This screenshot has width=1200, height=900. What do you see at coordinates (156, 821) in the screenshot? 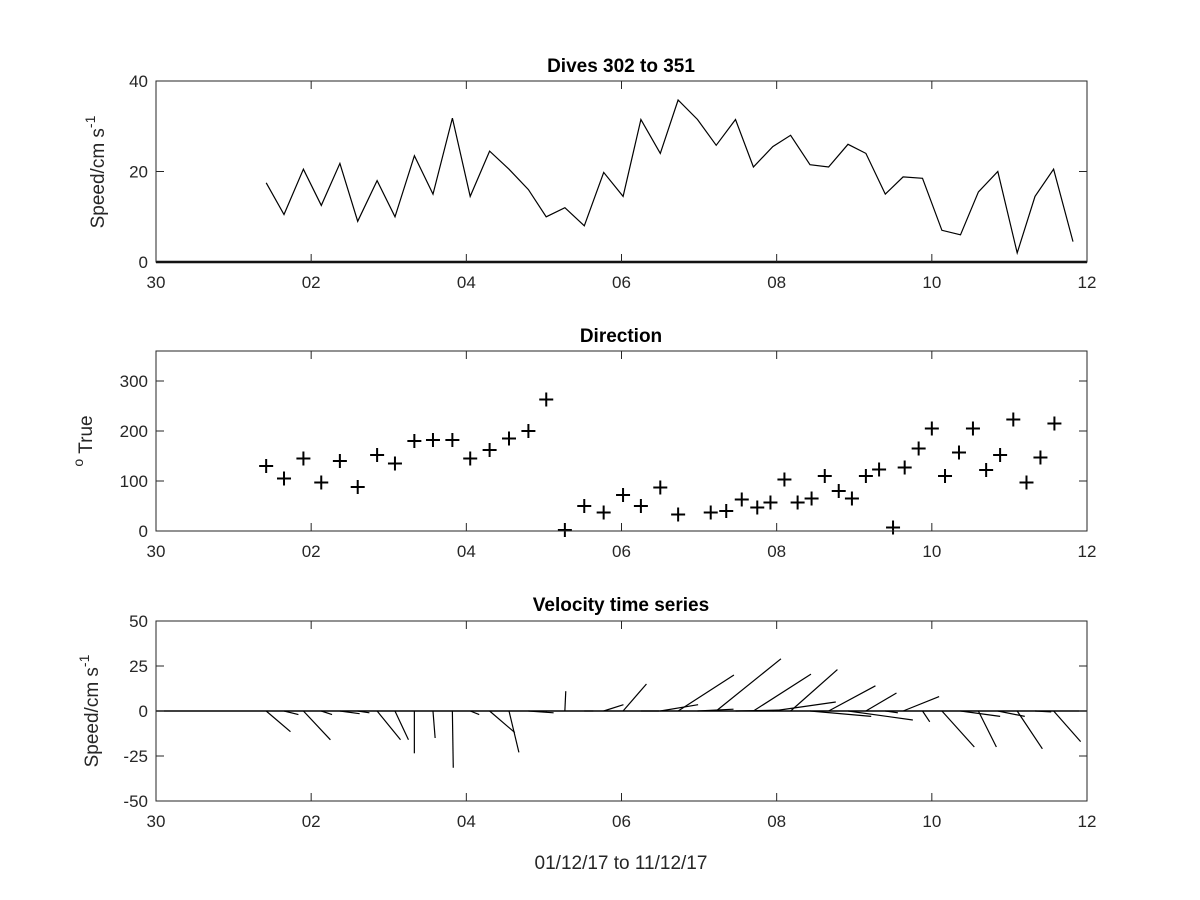
I see `x-tick-label: 30` at bounding box center [156, 821].